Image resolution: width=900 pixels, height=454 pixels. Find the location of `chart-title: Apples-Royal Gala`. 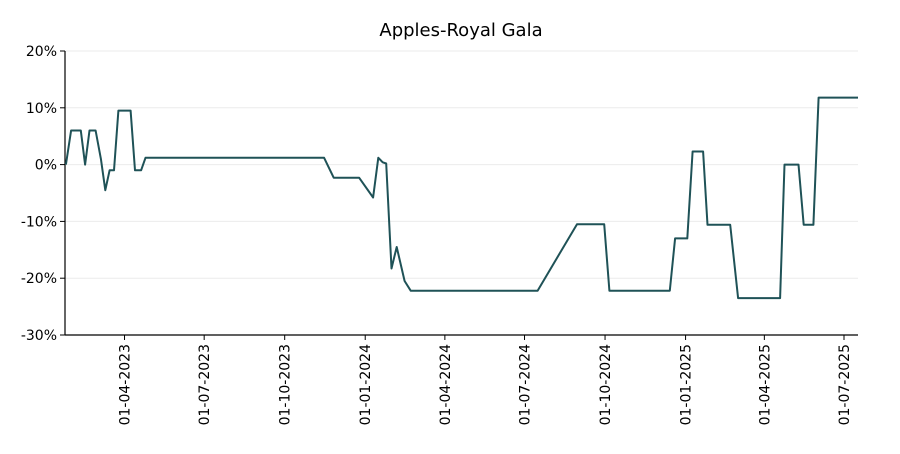

chart-title: Apples-Royal Gala is located at coordinates (460, 30).